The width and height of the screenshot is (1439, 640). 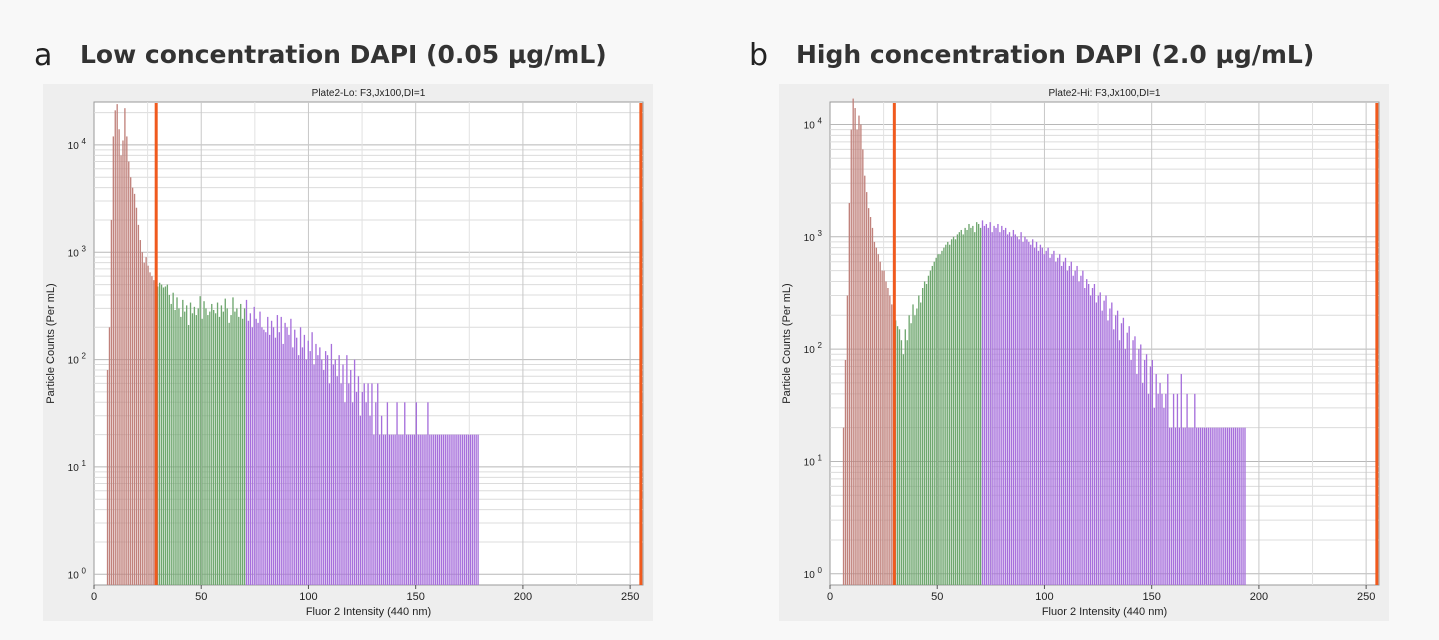 I want to click on x-tick-label: 200, so click(x=1259, y=597).